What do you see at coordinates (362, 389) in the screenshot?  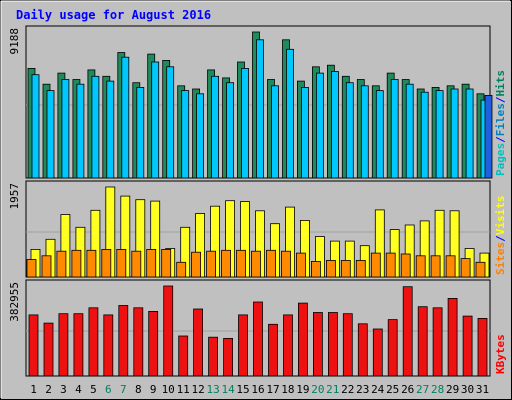 I see `x-tick-label-23: 23` at bounding box center [362, 389].